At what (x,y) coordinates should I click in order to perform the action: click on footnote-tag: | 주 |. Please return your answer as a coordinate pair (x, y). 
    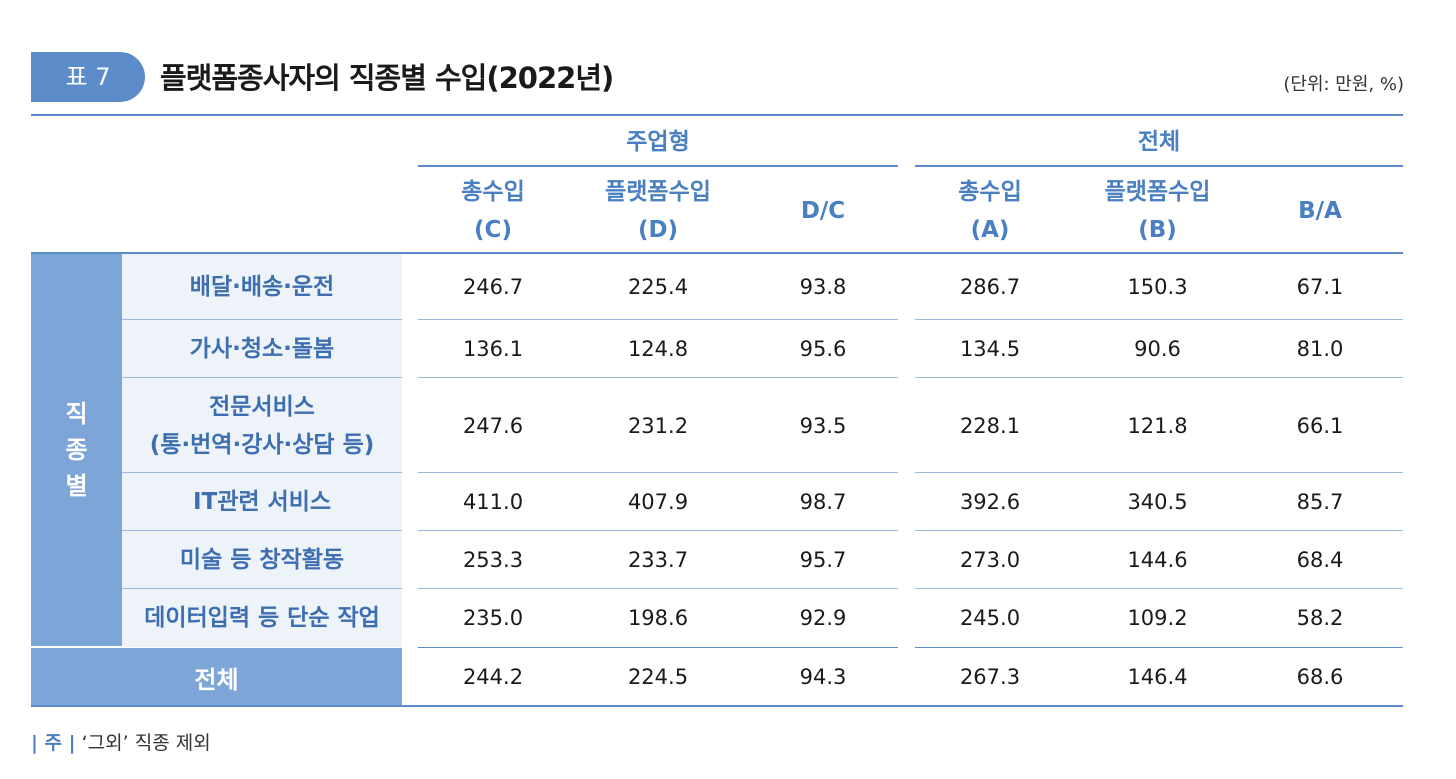
    Looking at the image, I should click on (53, 743).